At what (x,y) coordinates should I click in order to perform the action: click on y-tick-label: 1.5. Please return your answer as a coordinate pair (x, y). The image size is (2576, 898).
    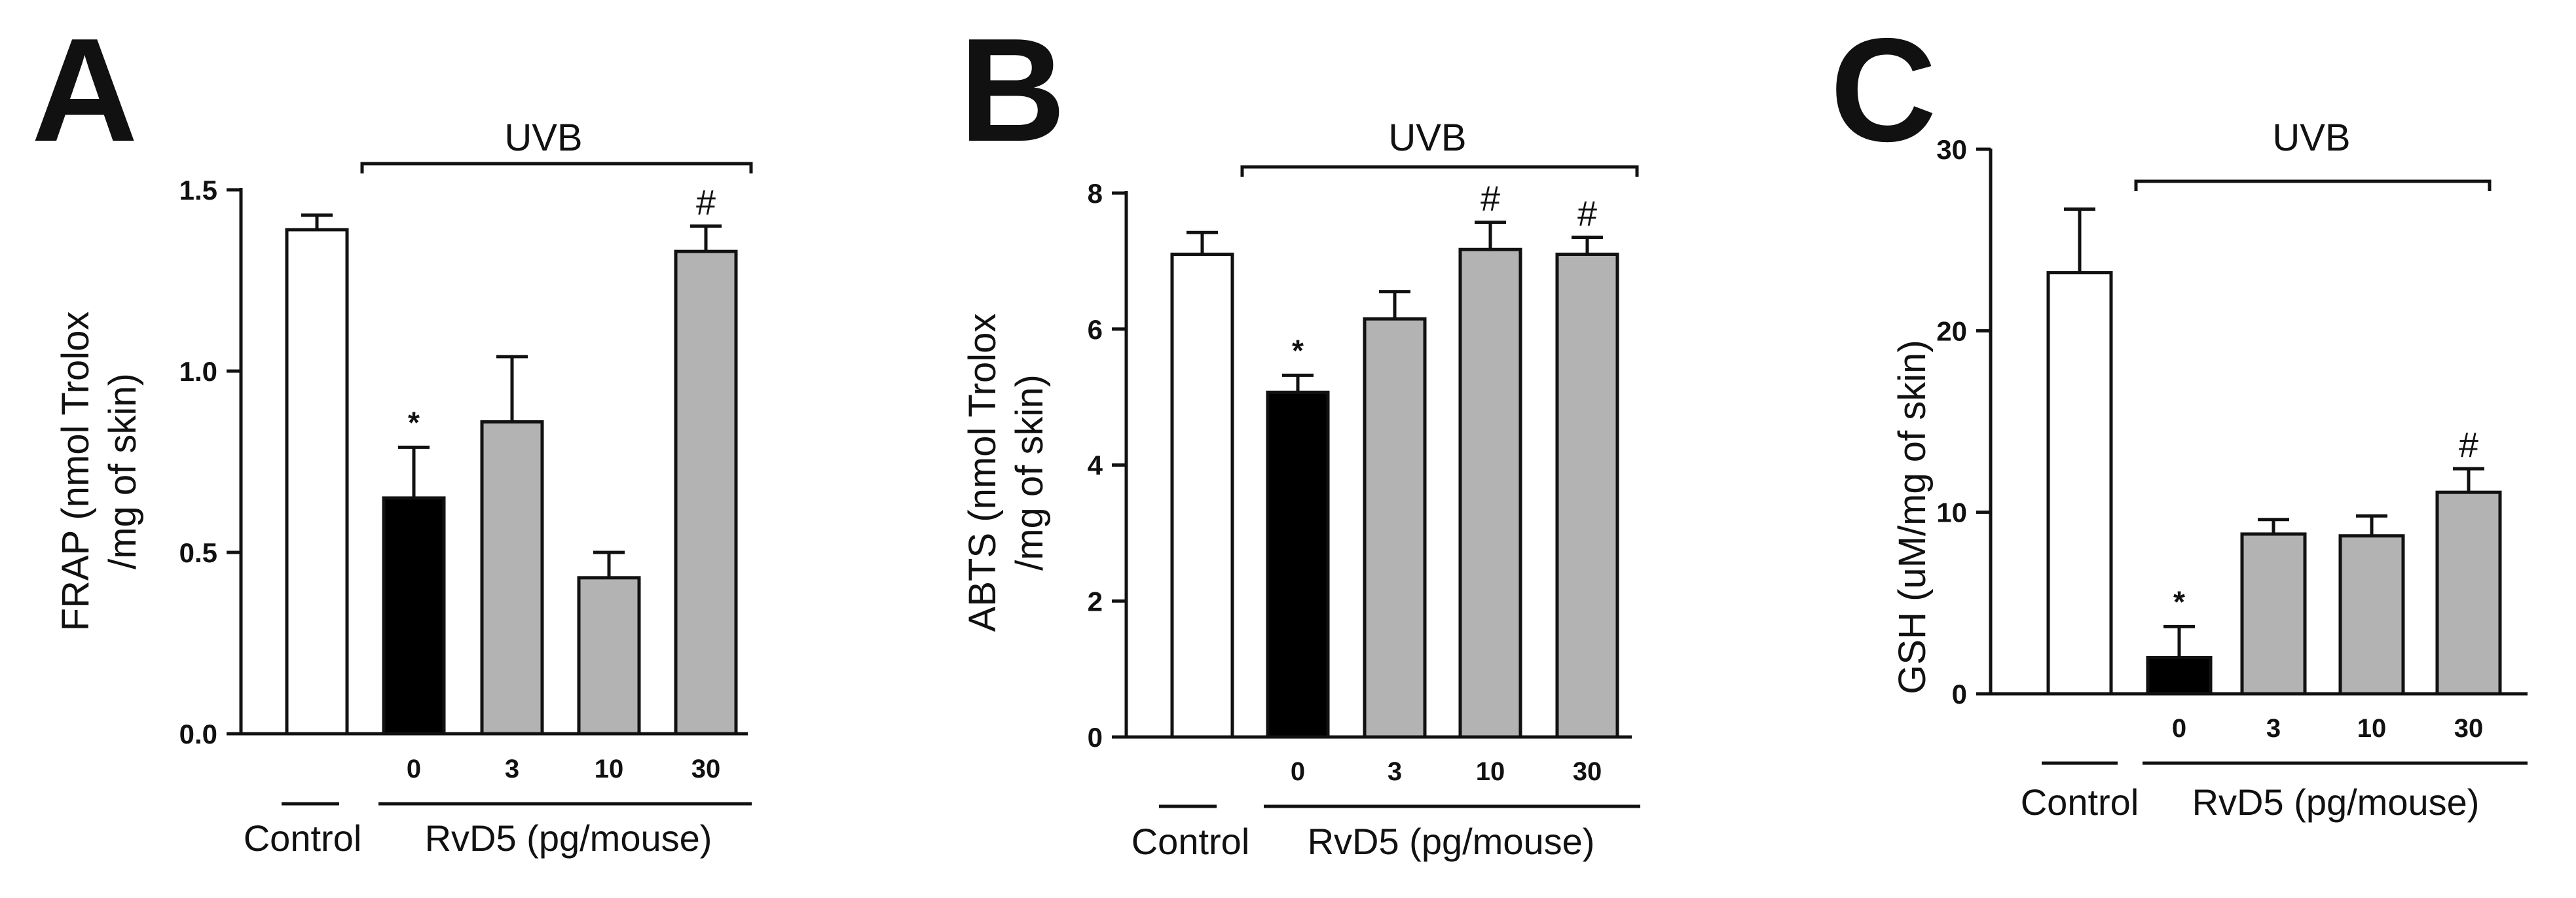
    Looking at the image, I should click on (198, 190).